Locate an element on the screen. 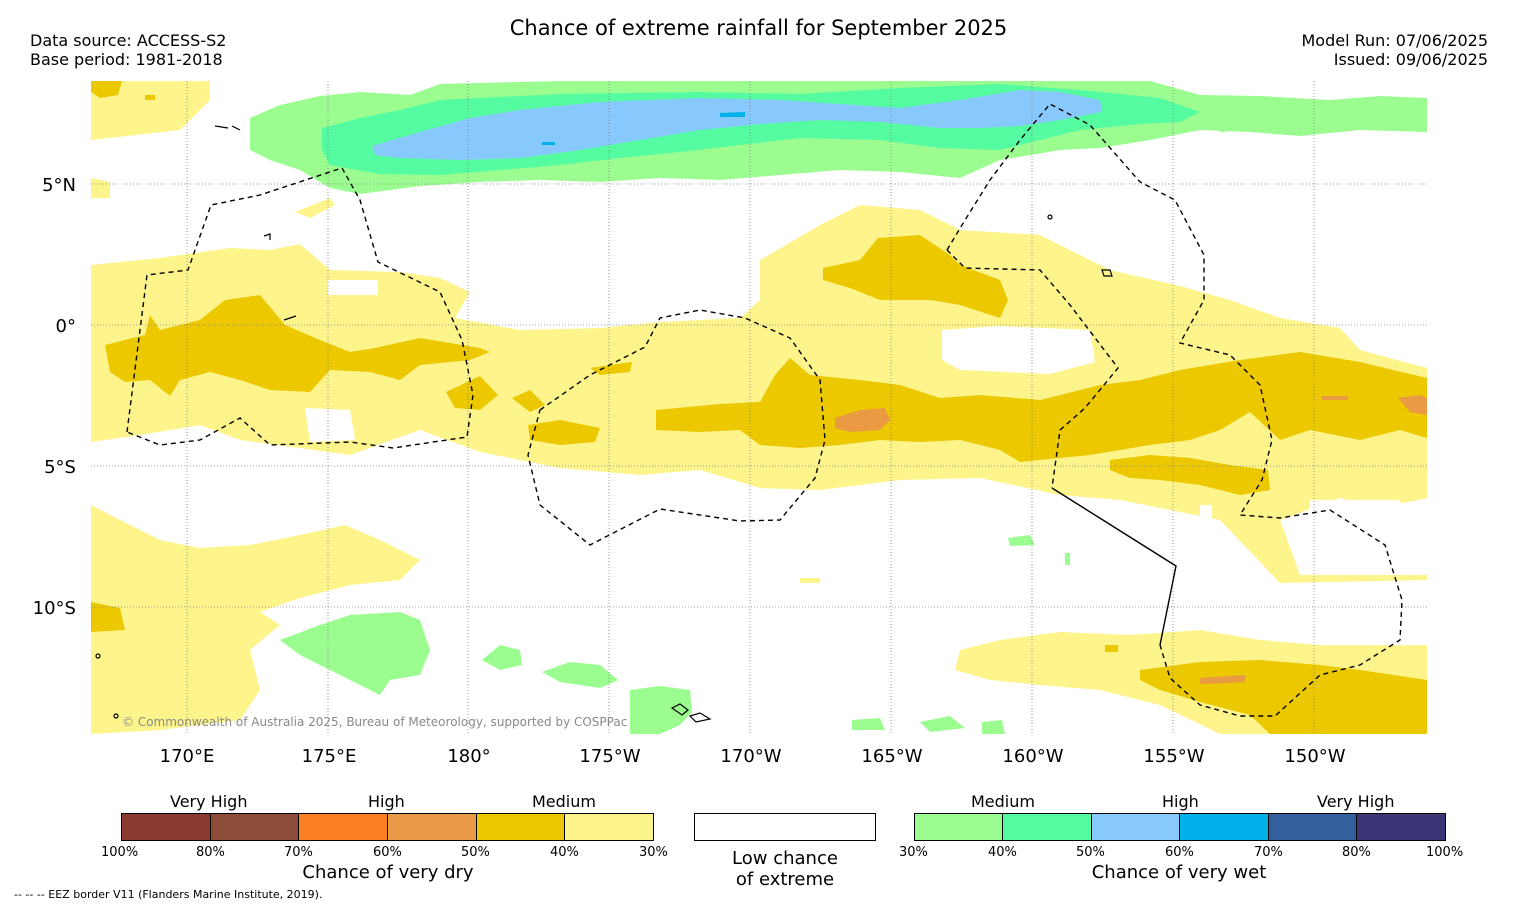 The height and width of the screenshot is (908, 1517). lon-label-150w: 150°W is located at coordinates (1315, 756).